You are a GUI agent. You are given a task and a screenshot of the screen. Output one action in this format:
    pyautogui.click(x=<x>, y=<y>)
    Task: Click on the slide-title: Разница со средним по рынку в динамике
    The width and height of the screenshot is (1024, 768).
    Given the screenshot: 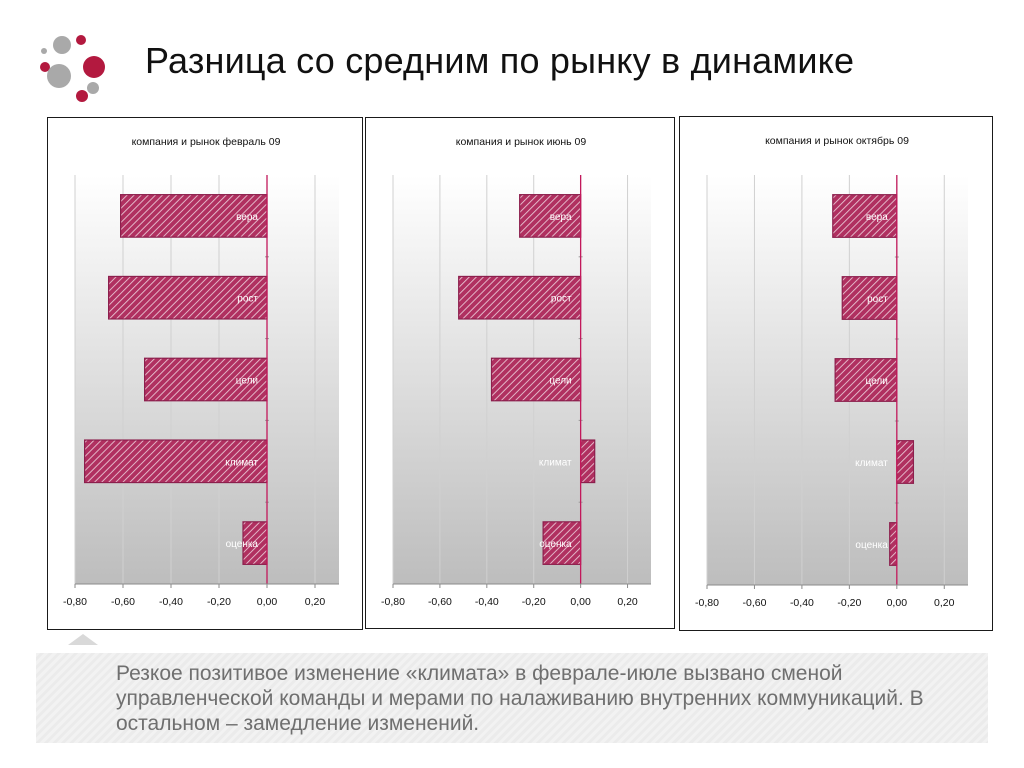 What is the action you would take?
    pyautogui.click(x=500, y=60)
    